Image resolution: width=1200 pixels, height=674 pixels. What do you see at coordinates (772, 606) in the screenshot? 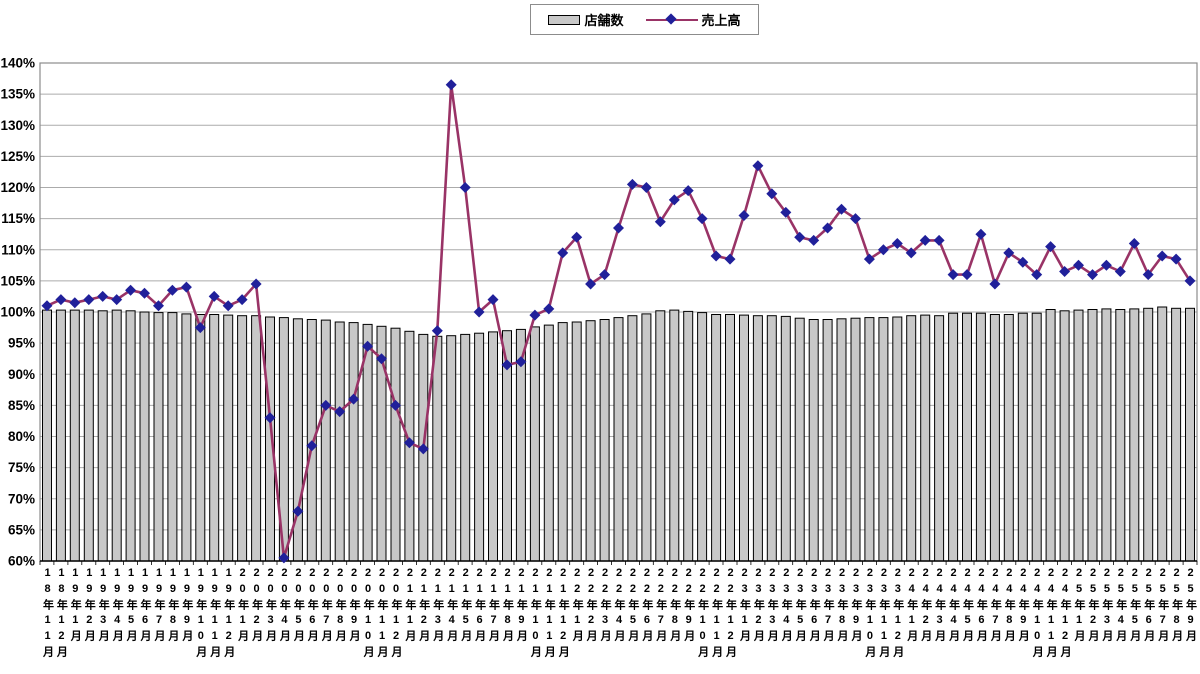
I see `x-axis-label: 23年3月` at bounding box center [772, 606].